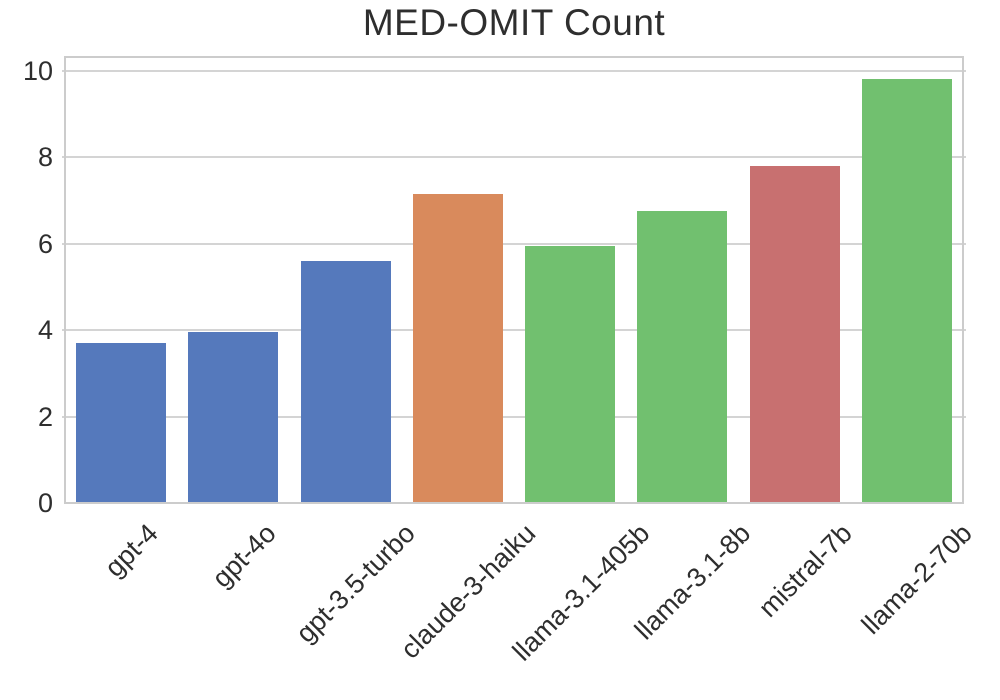  I want to click on bar-gpt-3.5-turbo, so click(345, 382).